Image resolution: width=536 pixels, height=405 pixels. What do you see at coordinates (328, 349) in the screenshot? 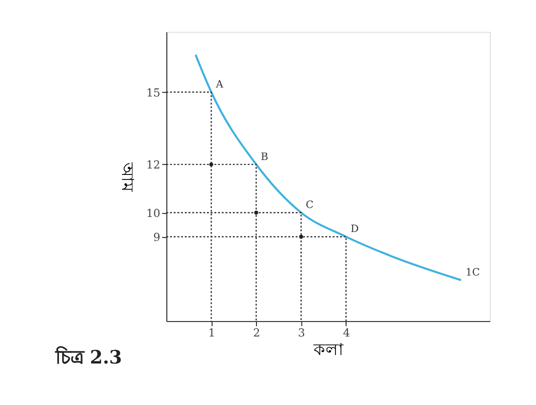
I see `x-axis-title: কলা` at bounding box center [328, 349].